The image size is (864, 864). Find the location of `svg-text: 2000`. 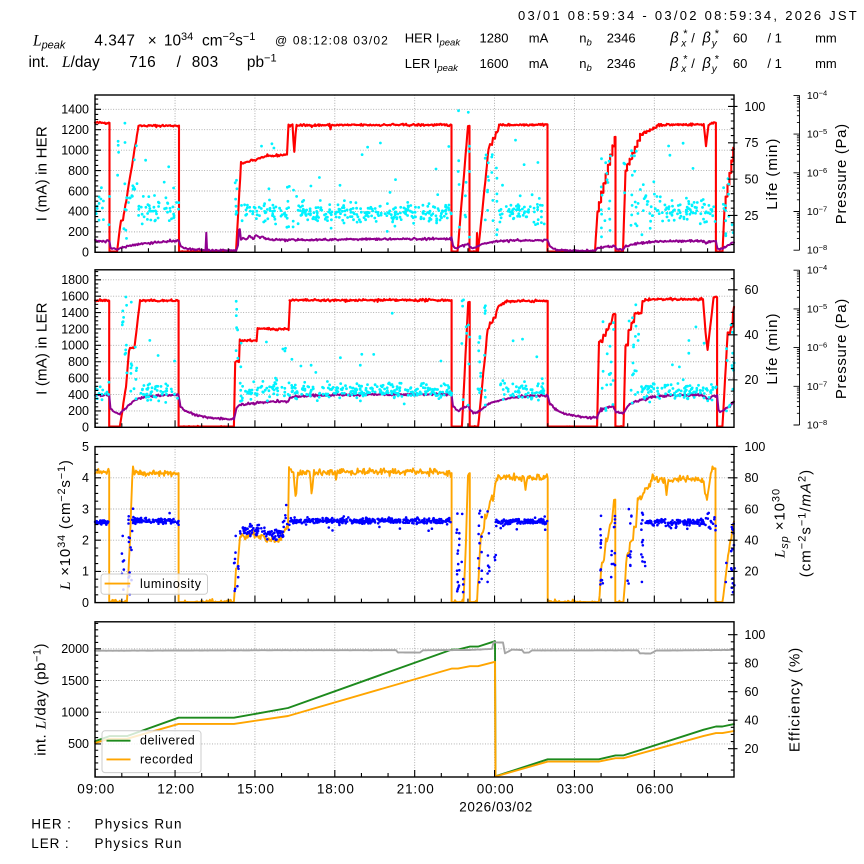

svg-text: 2000 is located at coordinates (75, 649).